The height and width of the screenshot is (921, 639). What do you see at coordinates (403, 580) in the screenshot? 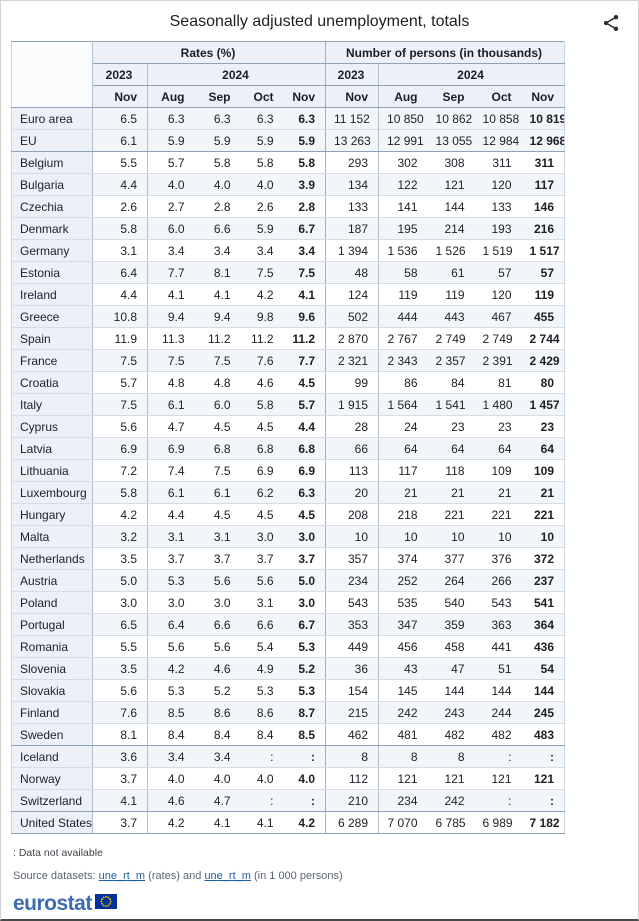
I see `data-cell: 252` at bounding box center [403, 580].